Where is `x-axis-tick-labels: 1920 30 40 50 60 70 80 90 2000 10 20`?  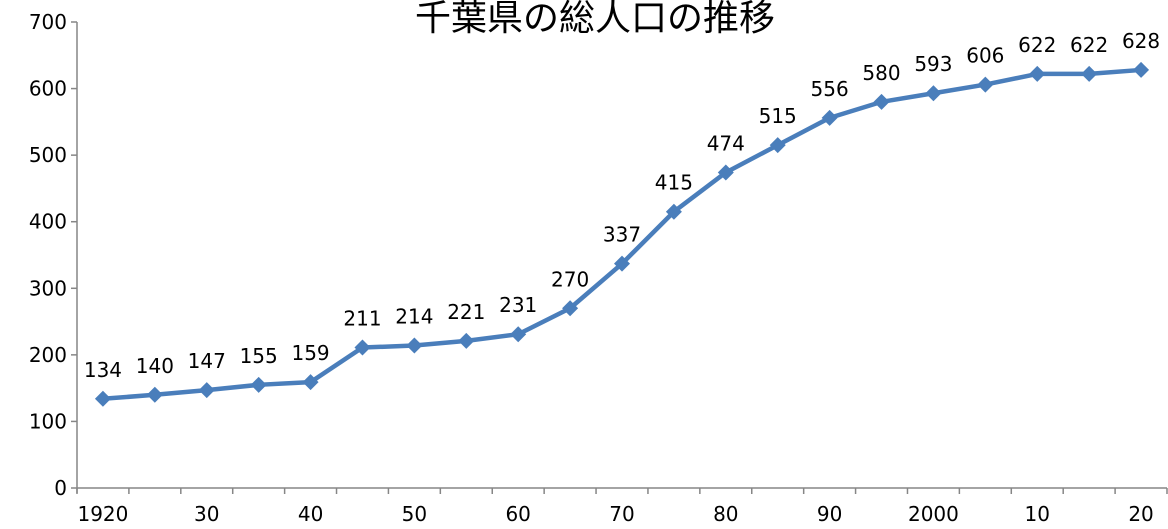
x-axis-tick-labels: 1920 30 40 50 60 70 80 90 2000 10 20 is located at coordinates (615, 514).